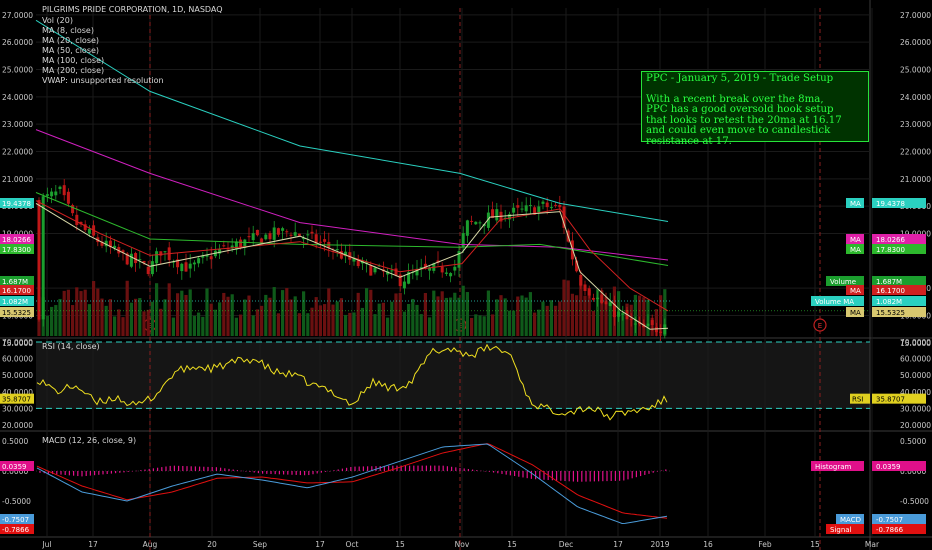 The width and height of the screenshot is (932, 550). I want to click on macd-left-value: -0.7507, so click(15, 520).